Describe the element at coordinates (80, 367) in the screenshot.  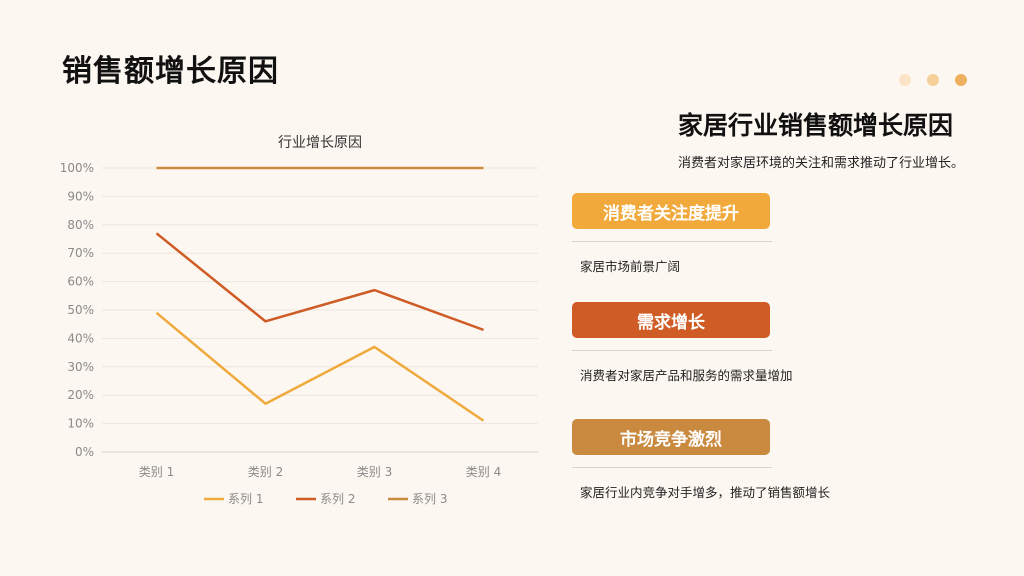
I see `y-tick-label: 30%` at that location.